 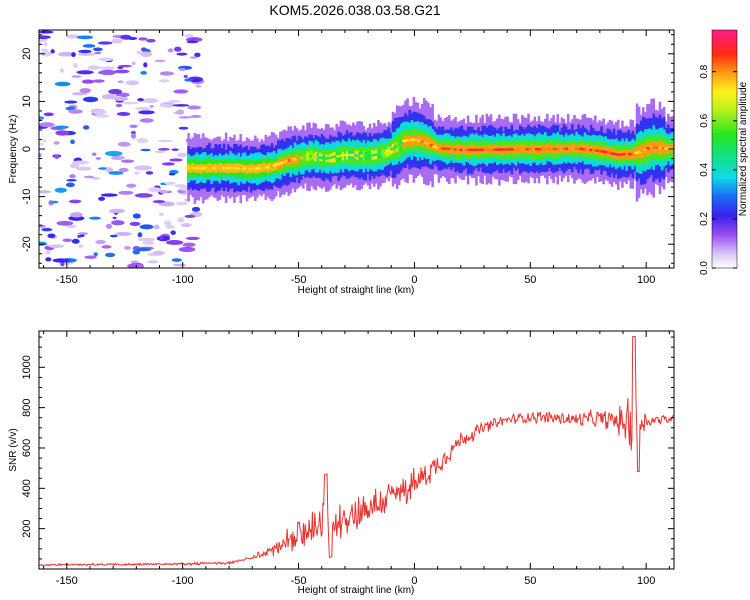 What do you see at coordinates (27, 54) in the screenshot?
I see `y-tick-label: 20` at bounding box center [27, 54].